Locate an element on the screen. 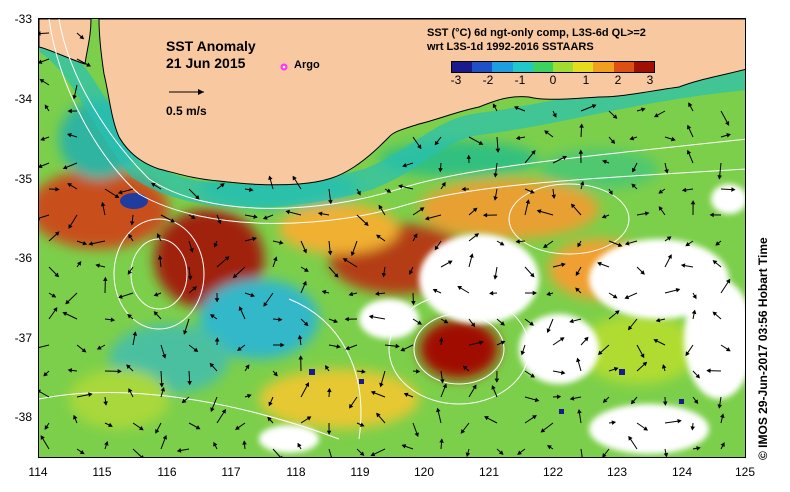 The image size is (790, 492). colorbar-label: 3 is located at coordinates (650, 80).